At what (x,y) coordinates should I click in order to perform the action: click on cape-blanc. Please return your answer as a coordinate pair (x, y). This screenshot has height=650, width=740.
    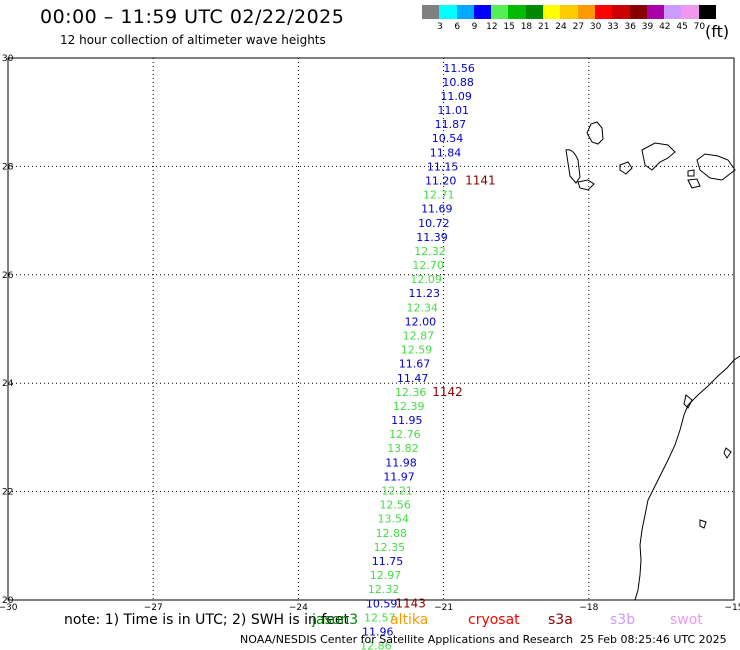
    Looking at the image, I should click on (727, 453).